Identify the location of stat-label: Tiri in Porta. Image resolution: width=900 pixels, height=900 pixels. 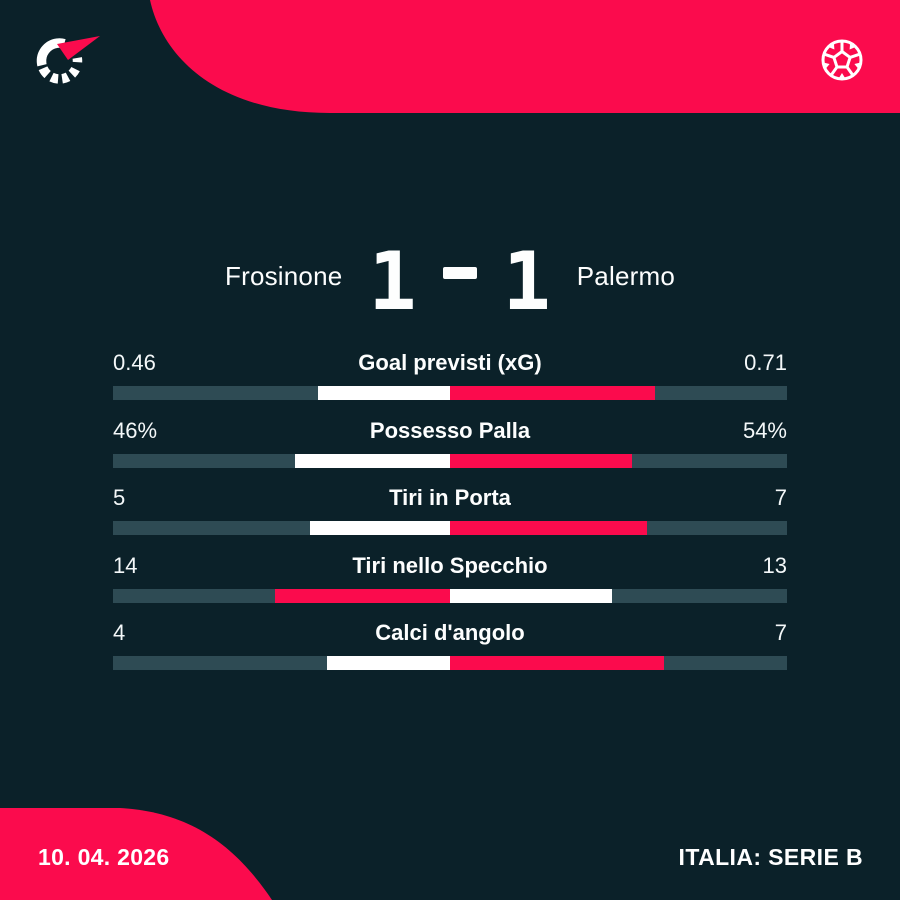
(450, 497).